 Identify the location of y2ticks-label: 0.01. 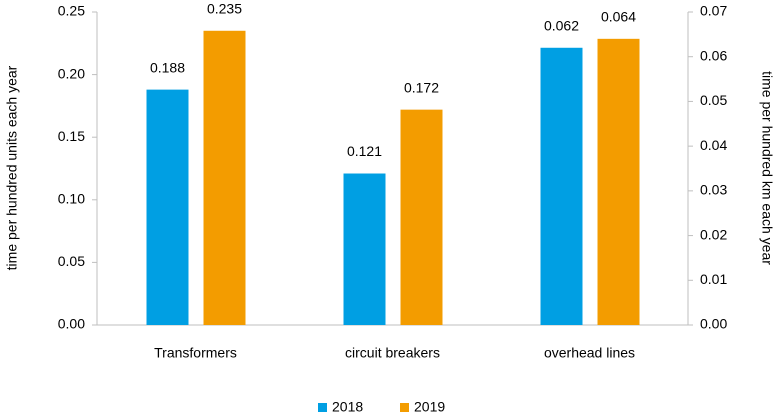
(713, 279).